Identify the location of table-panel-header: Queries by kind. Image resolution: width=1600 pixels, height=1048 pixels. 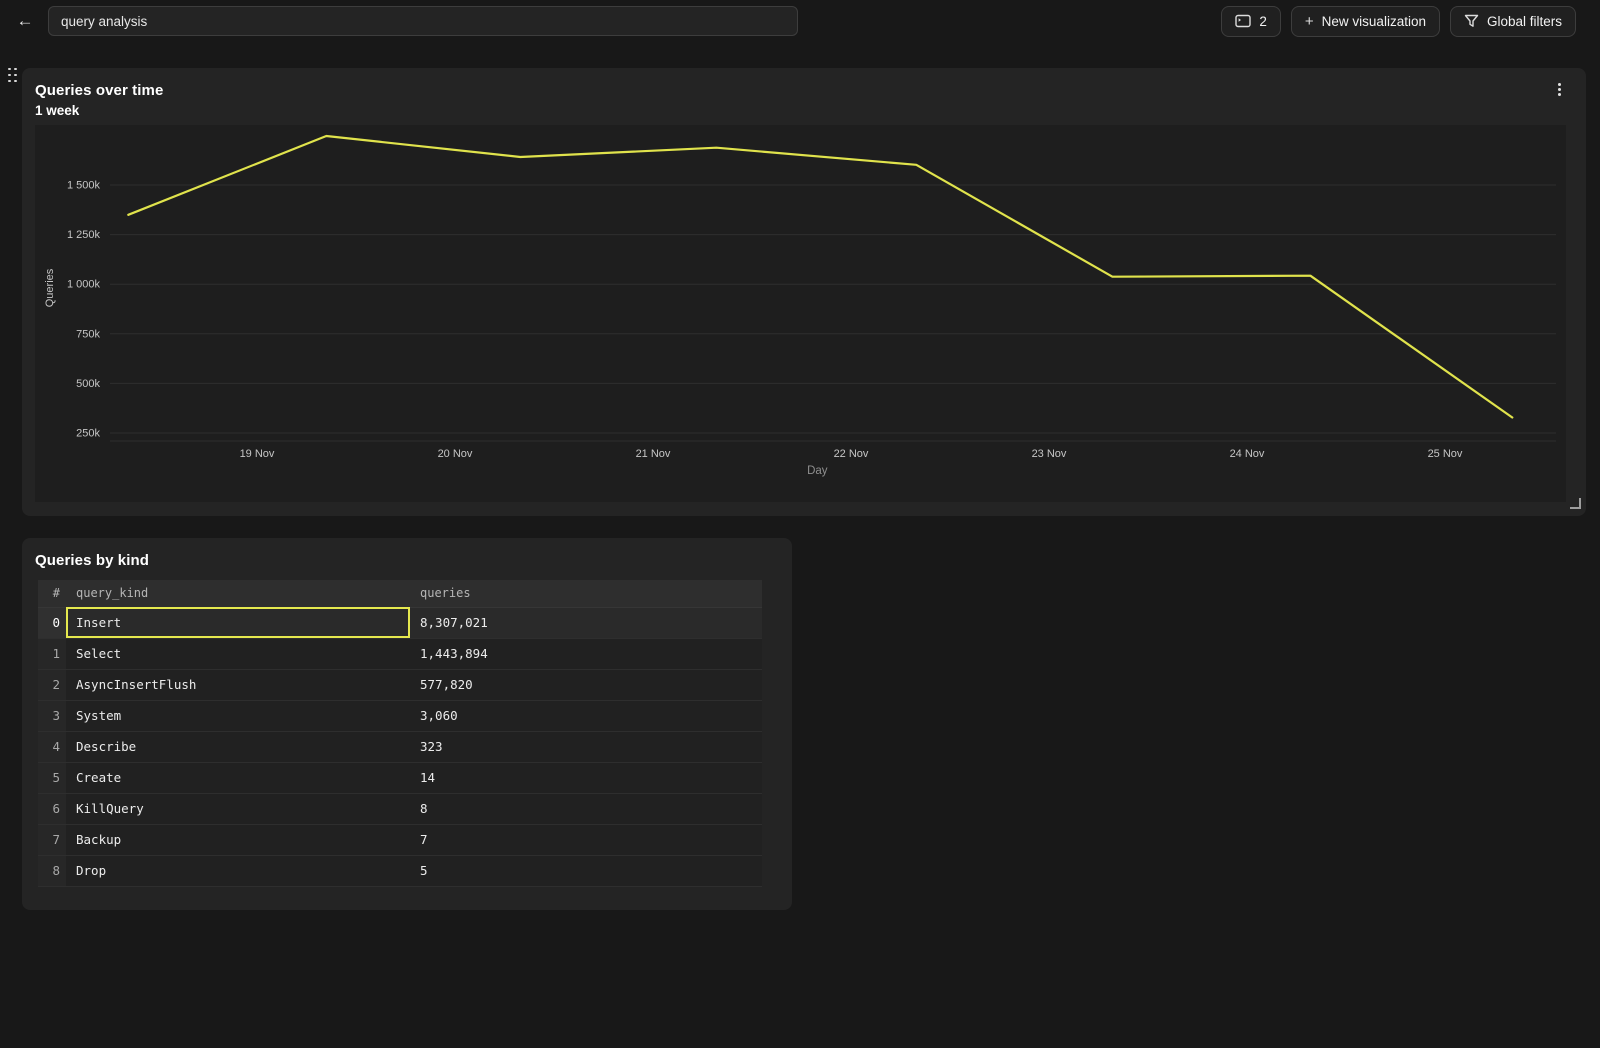
(407, 553).